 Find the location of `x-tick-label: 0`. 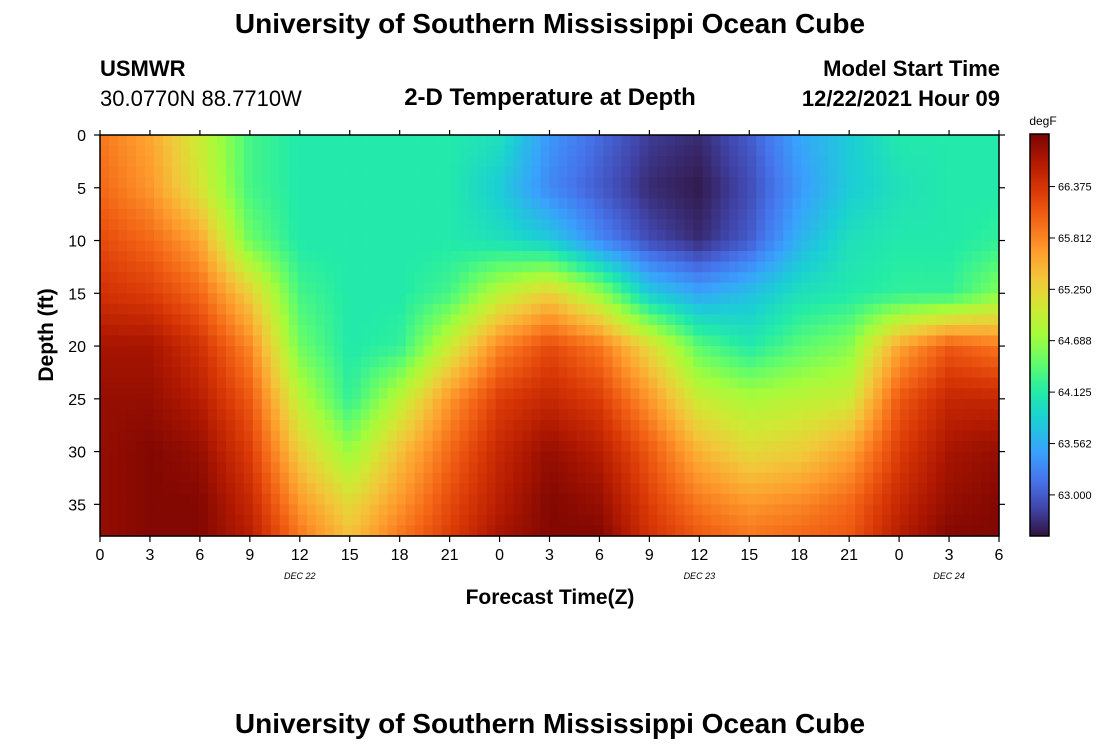

x-tick-label: 0 is located at coordinates (899, 555).